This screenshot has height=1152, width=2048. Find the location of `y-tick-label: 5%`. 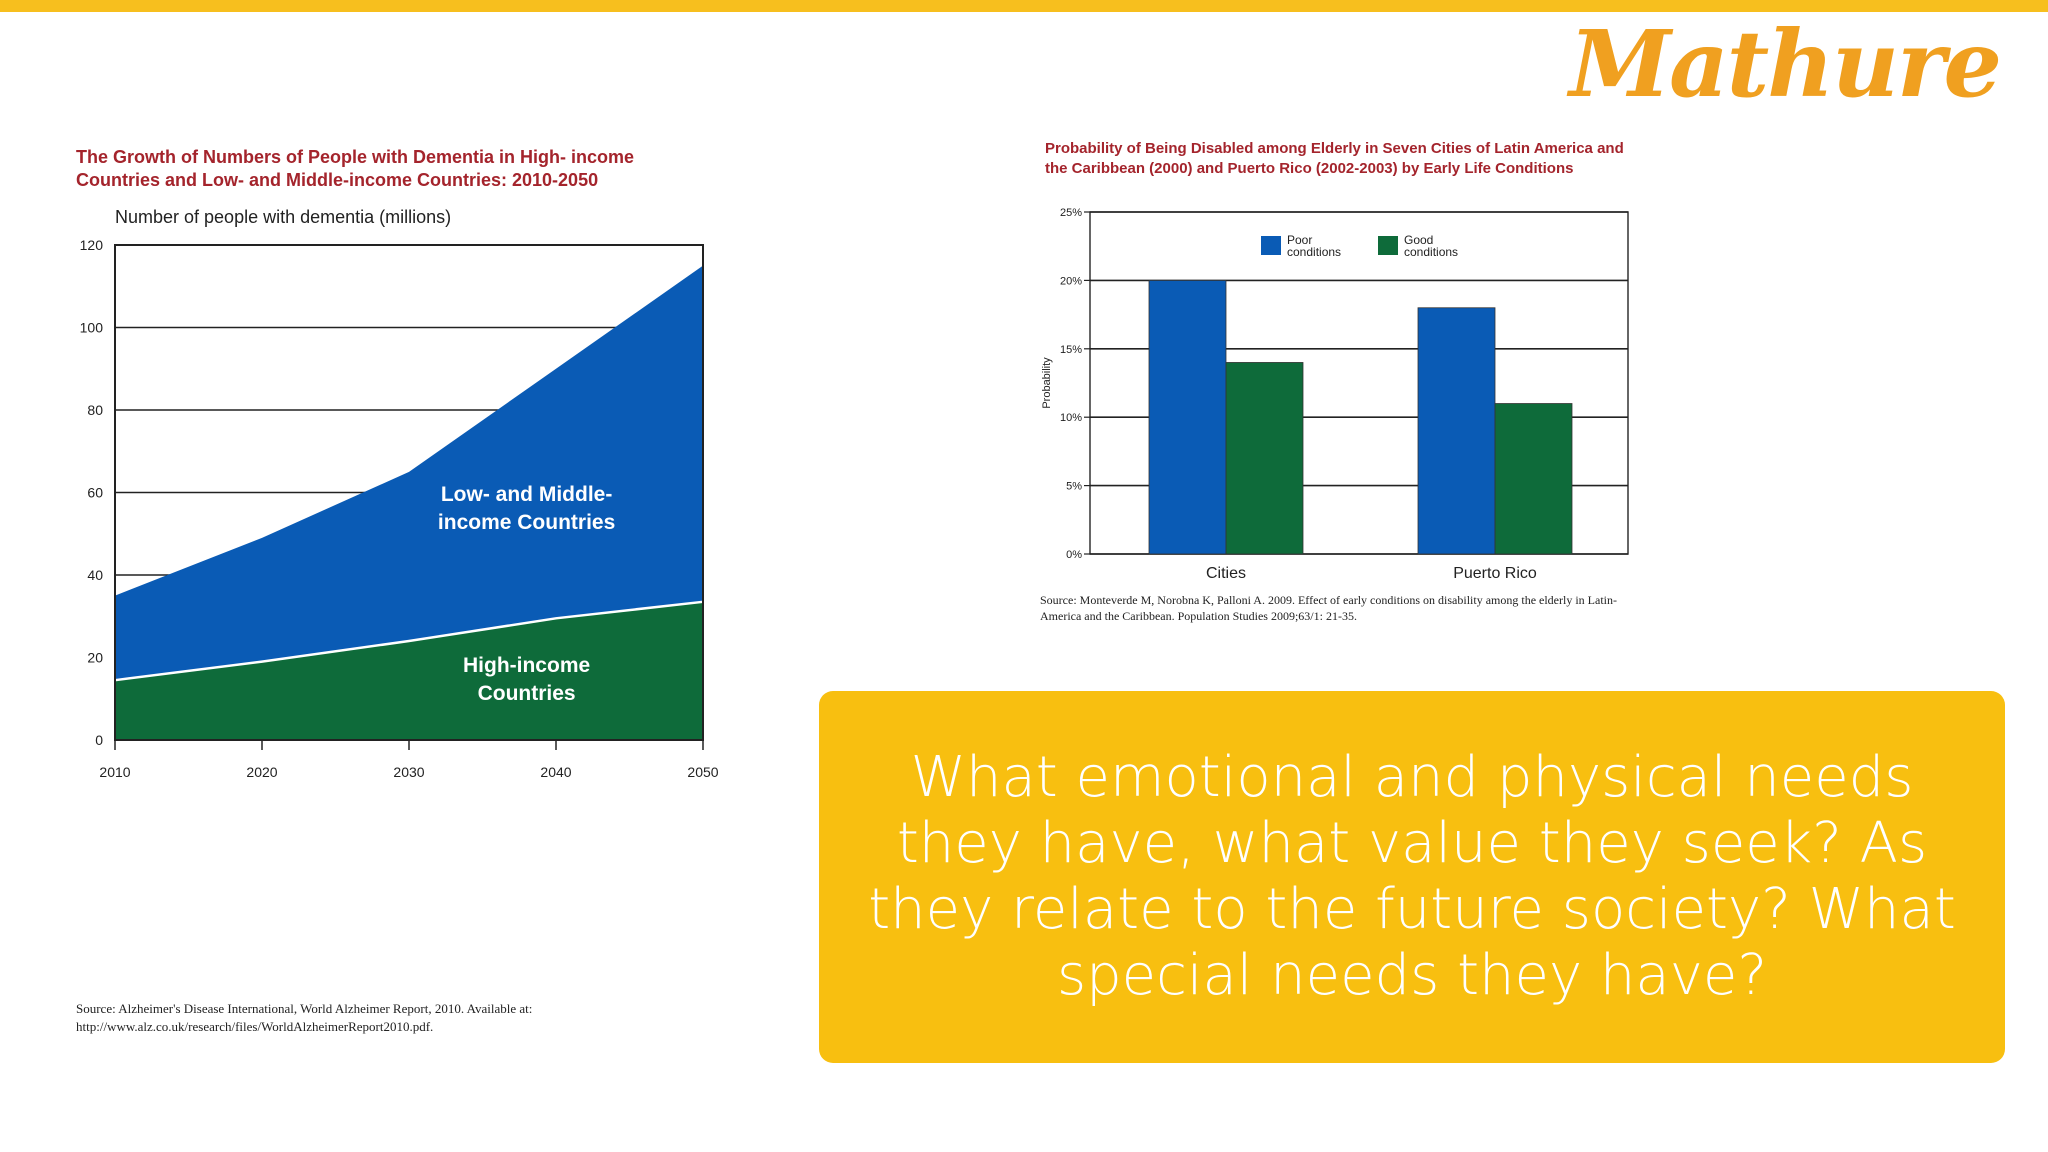

y-tick-label: 5% is located at coordinates (1074, 487).